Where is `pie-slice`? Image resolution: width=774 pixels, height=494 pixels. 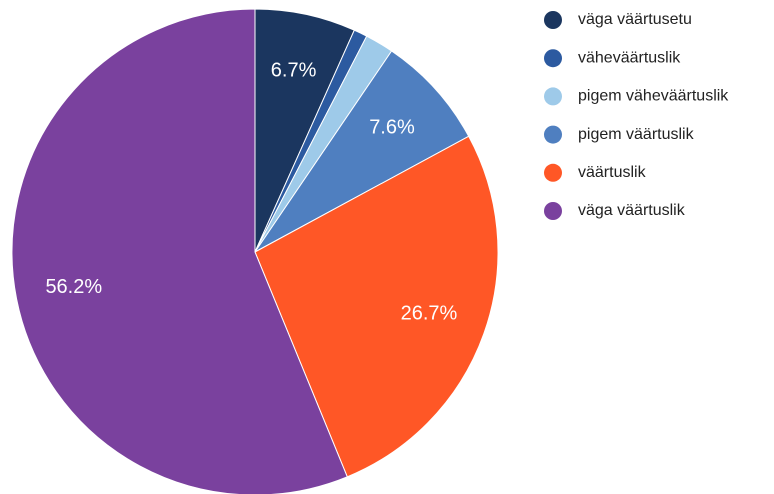
pie-slice is located at coordinates (362, 151).